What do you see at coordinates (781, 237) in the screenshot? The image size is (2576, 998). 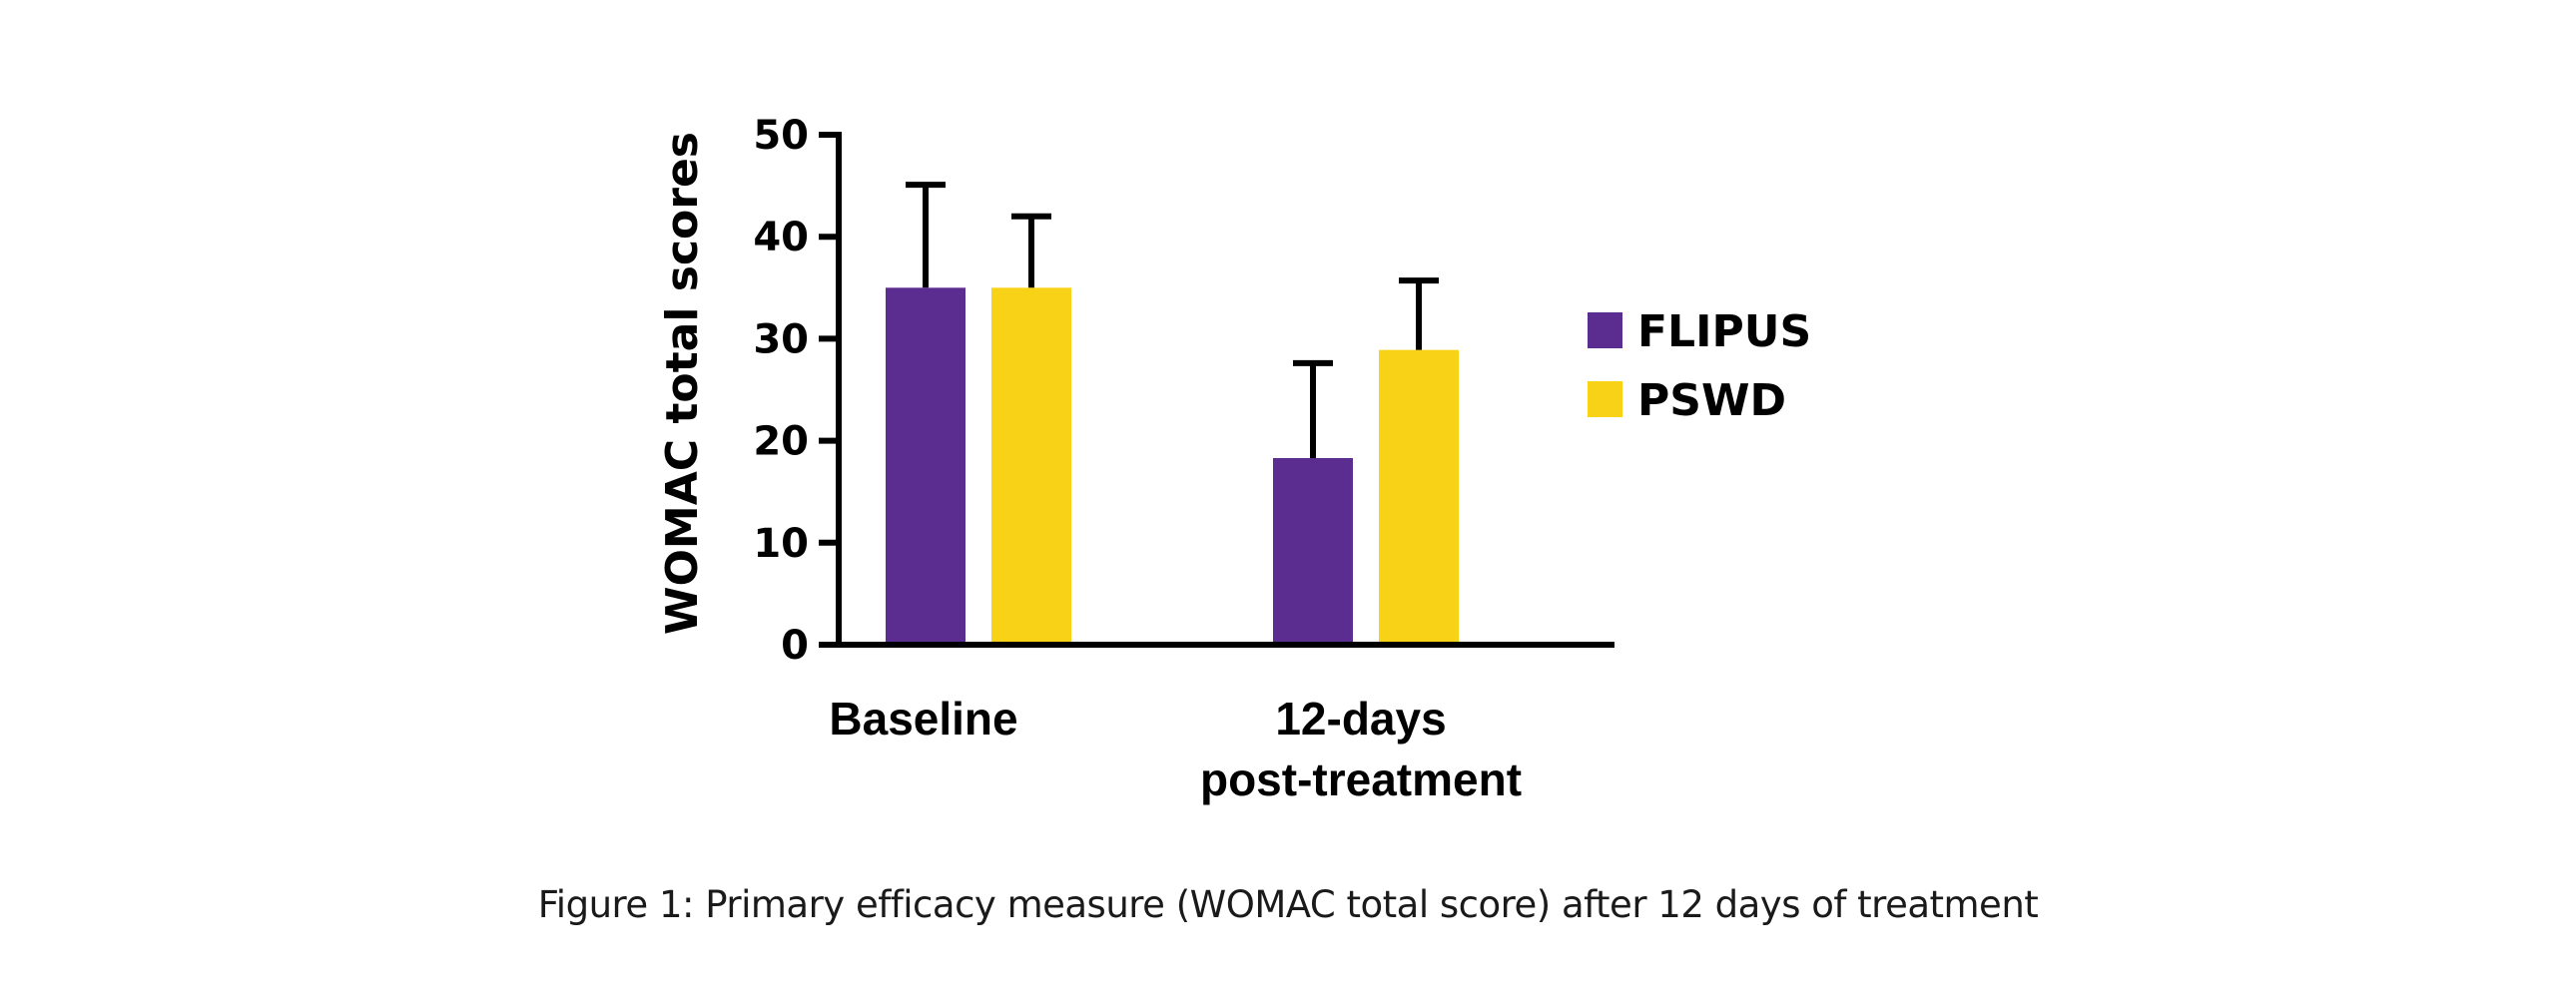 I see `y-tick-label: 40` at bounding box center [781, 237].